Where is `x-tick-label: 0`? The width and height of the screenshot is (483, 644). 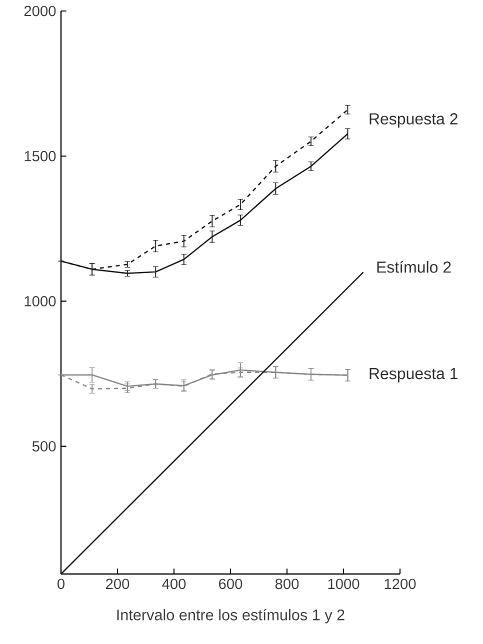
x-tick-label: 0 is located at coordinates (60, 584).